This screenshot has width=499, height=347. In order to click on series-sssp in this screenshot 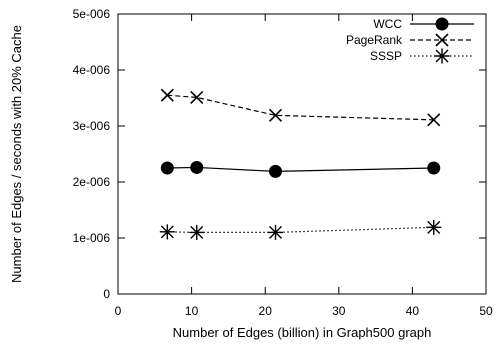, I will do `click(300, 229)`.